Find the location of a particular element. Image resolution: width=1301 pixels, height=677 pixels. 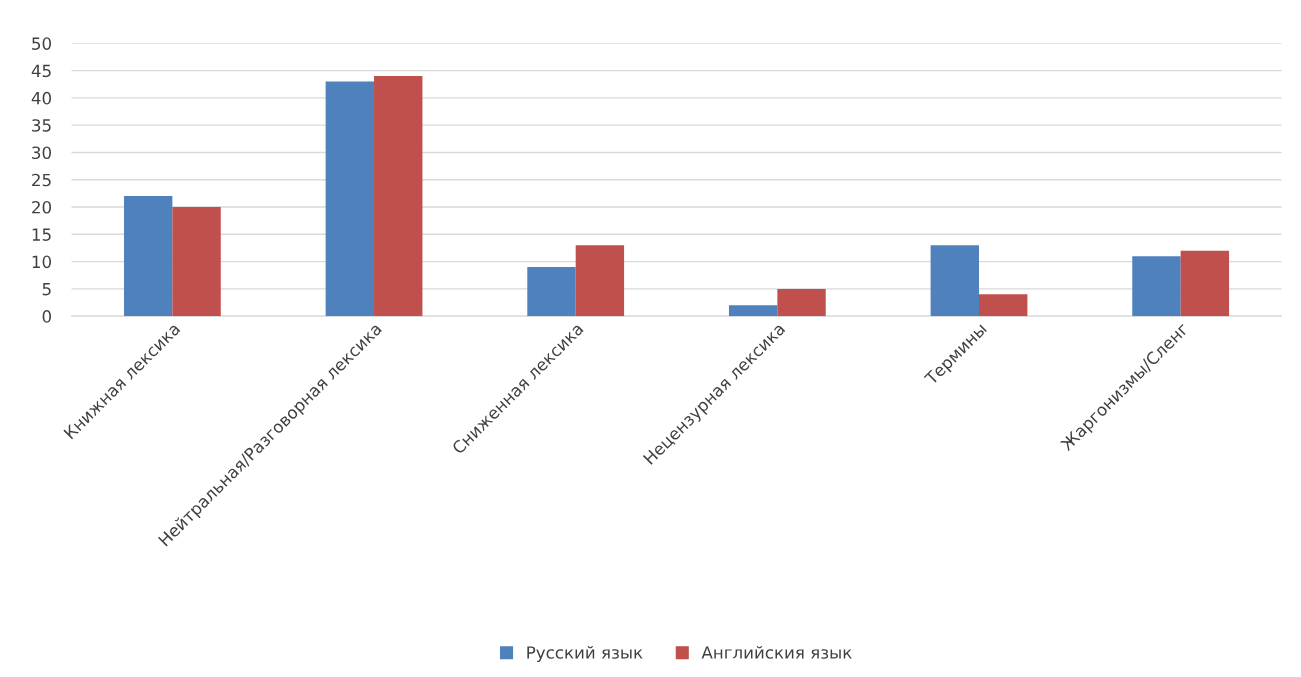

y-tick-label: 0 is located at coordinates (46, 316).